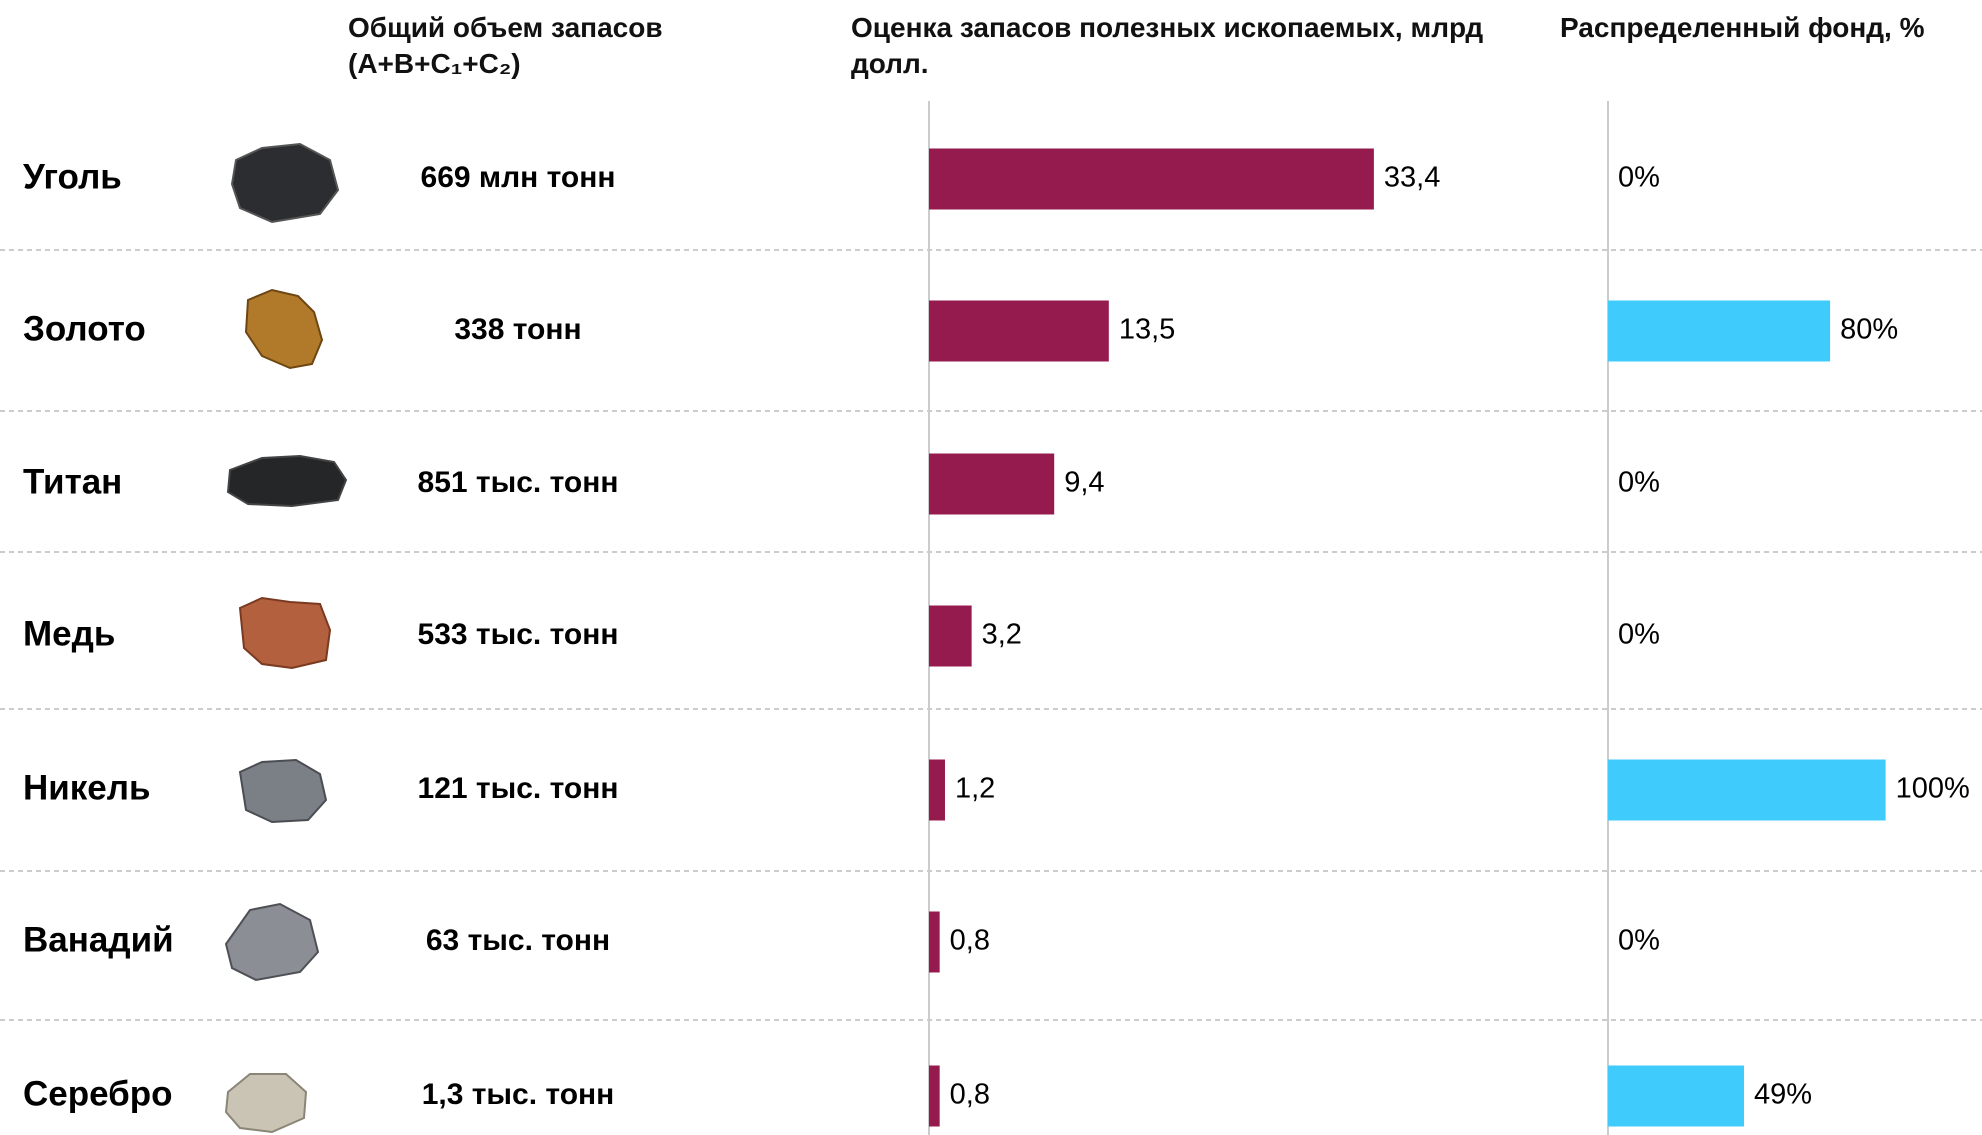  Describe the element at coordinates (975, 789) in the screenshot. I see `value-label: 1,2` at that location.